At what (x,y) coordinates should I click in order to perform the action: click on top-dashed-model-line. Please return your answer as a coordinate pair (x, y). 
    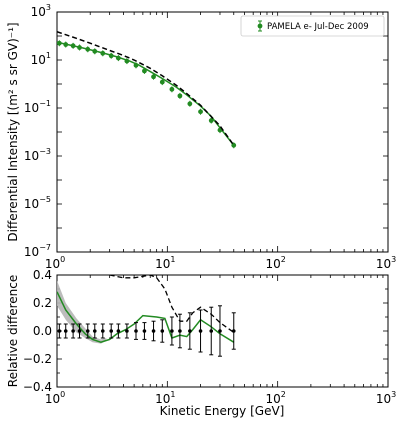
    Looking at the image, I should click on (146, 88).